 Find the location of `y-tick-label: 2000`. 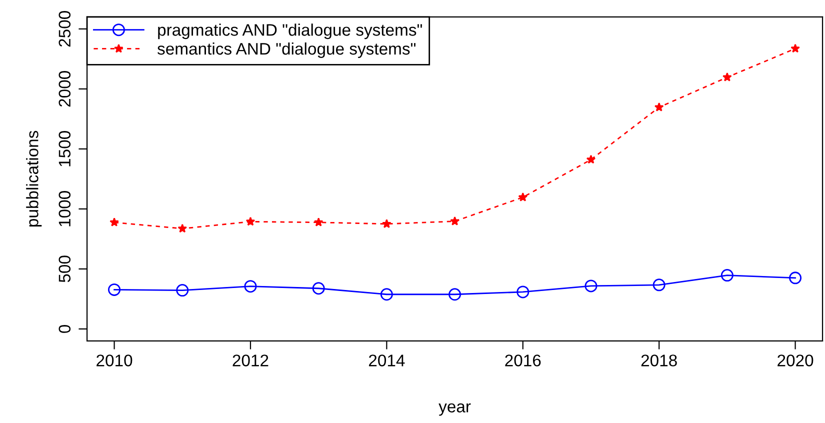

y-tick-label: 2000 is located at coordinates (64, 89).